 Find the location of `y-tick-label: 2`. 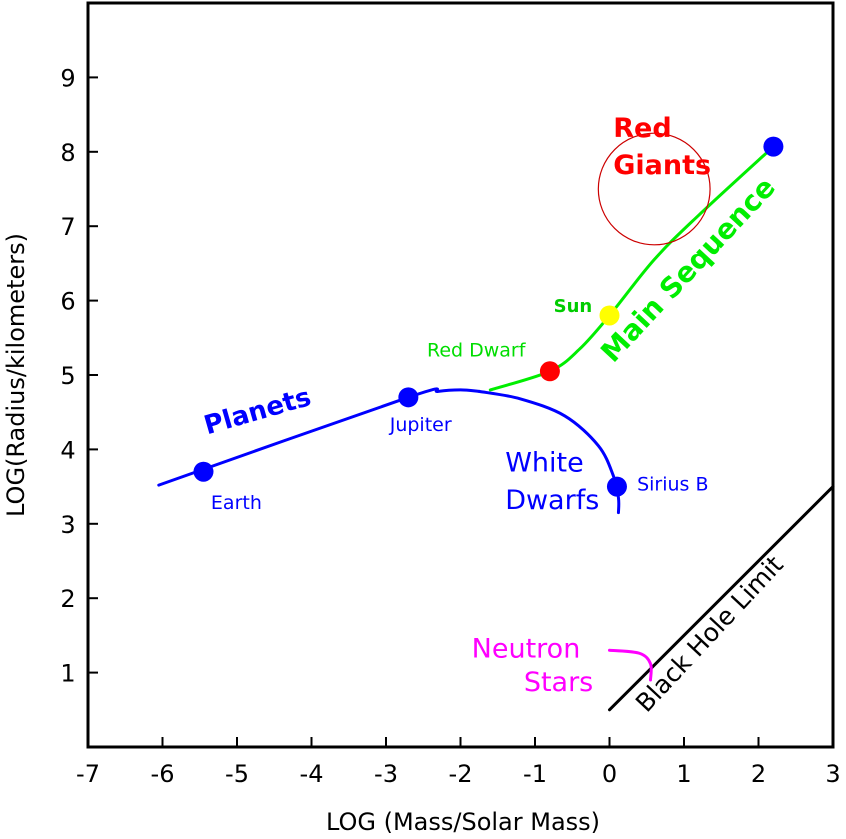

y-tick-label: 2 is located at coordinates (67, 599).